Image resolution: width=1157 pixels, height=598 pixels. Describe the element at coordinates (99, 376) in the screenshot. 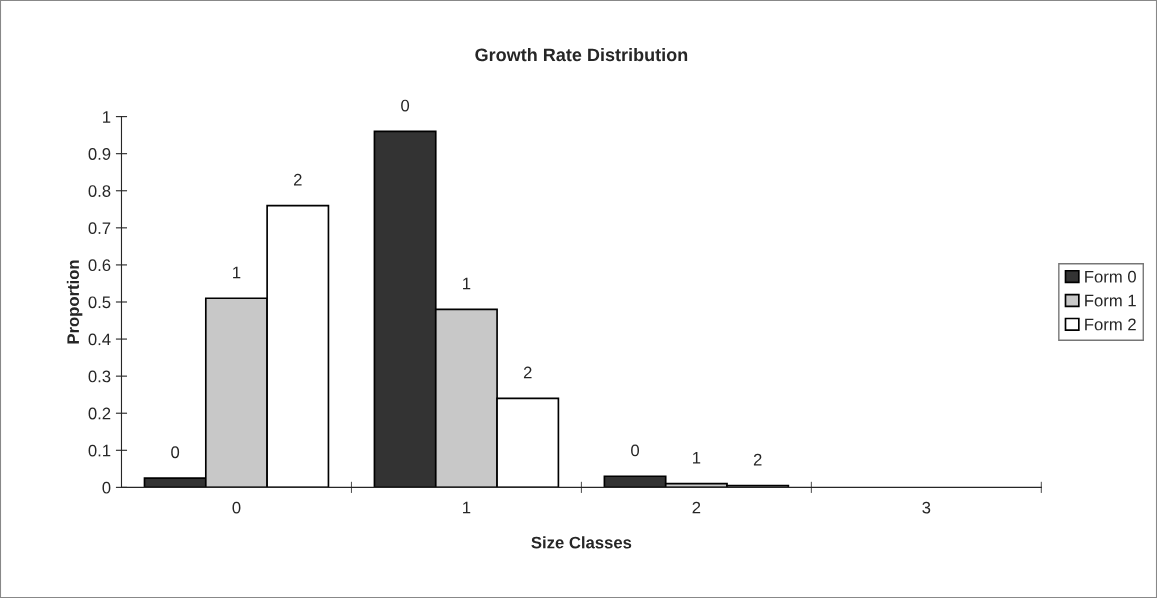

I see `y-tick-label: 0.3` at that location.